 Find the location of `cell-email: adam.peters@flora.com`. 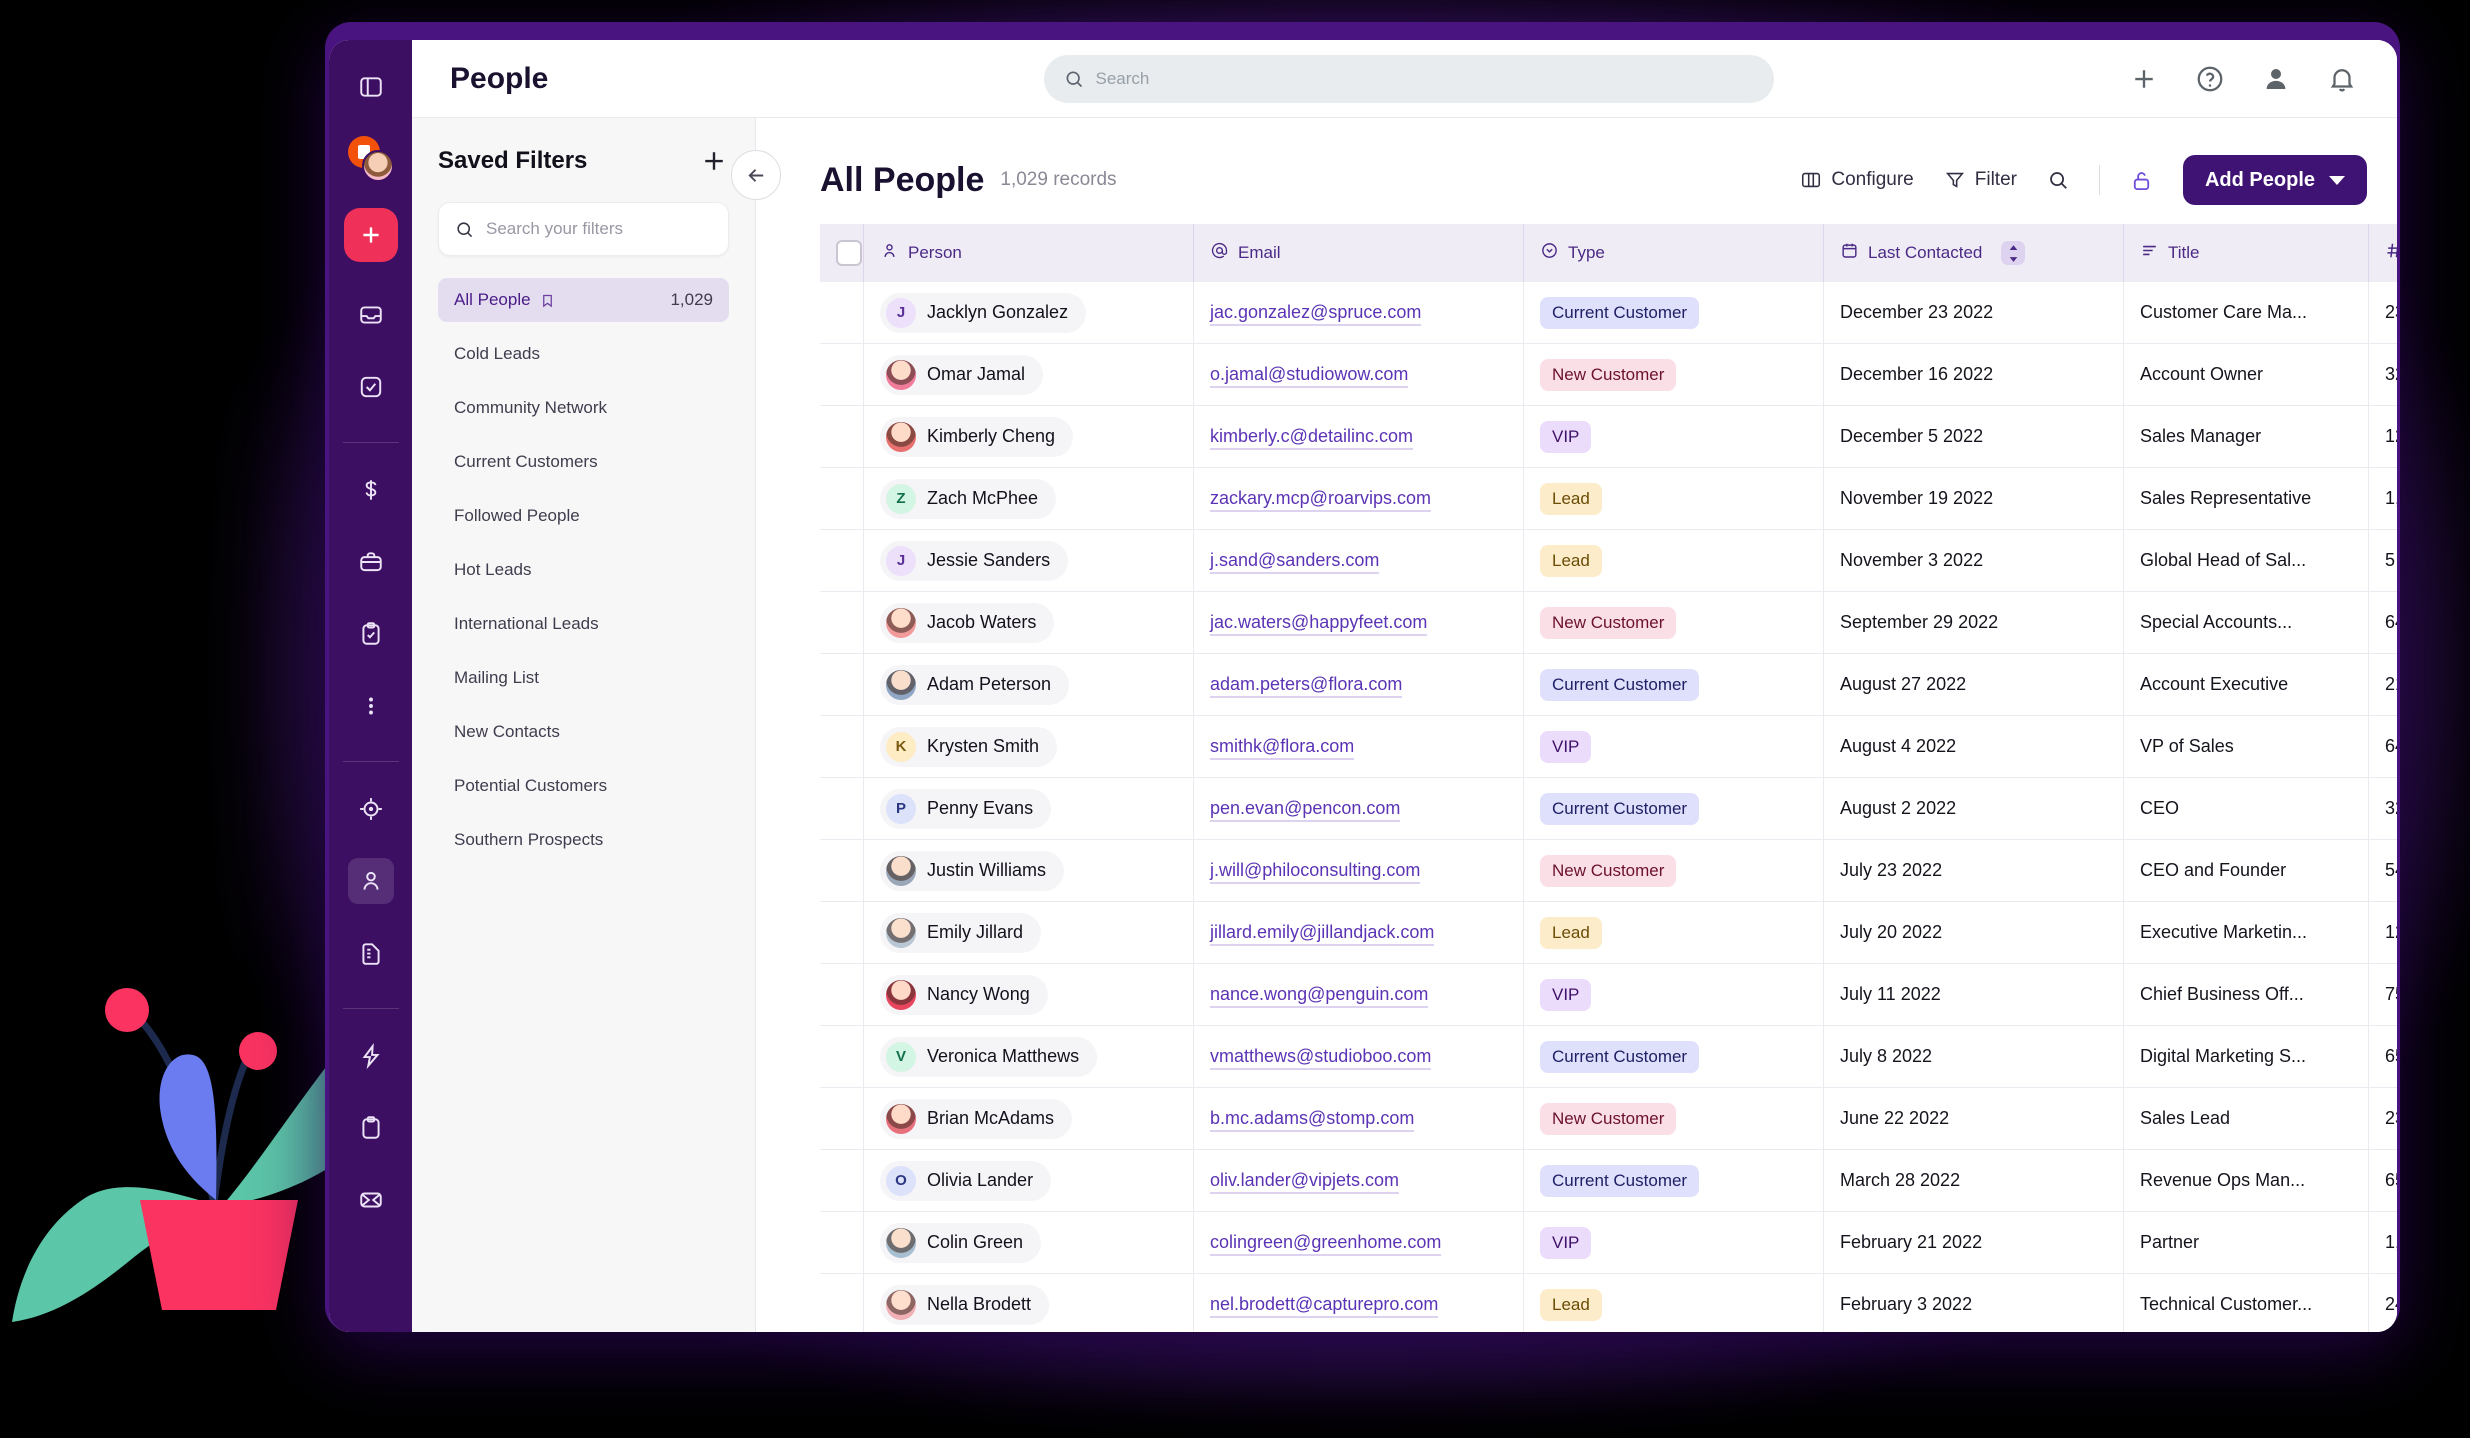

cell-email: adam.peters@flora.com is located at coordinates (1359, 685).